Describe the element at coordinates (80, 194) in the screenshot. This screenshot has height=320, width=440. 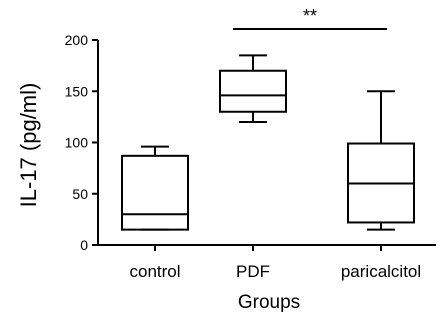
I see `y-tick-label: 50` at that location.